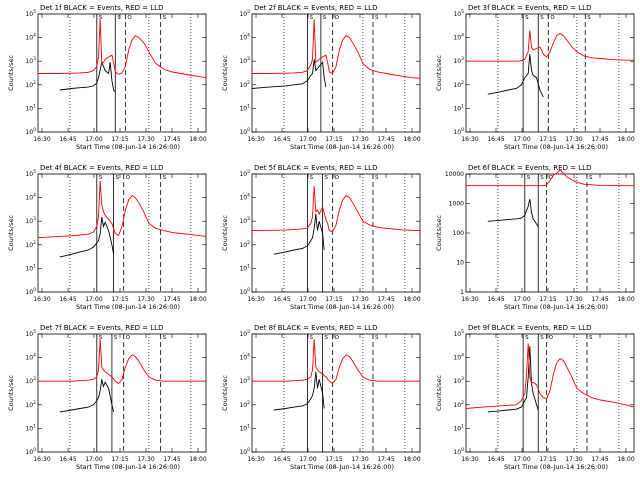 The height and width of the screenshot is (480, 640). Describe the element at coordinates (315, 168) in the screenshot. I see `chart-title: Det 5f BLACK = Events, RED = LLD` at that location.